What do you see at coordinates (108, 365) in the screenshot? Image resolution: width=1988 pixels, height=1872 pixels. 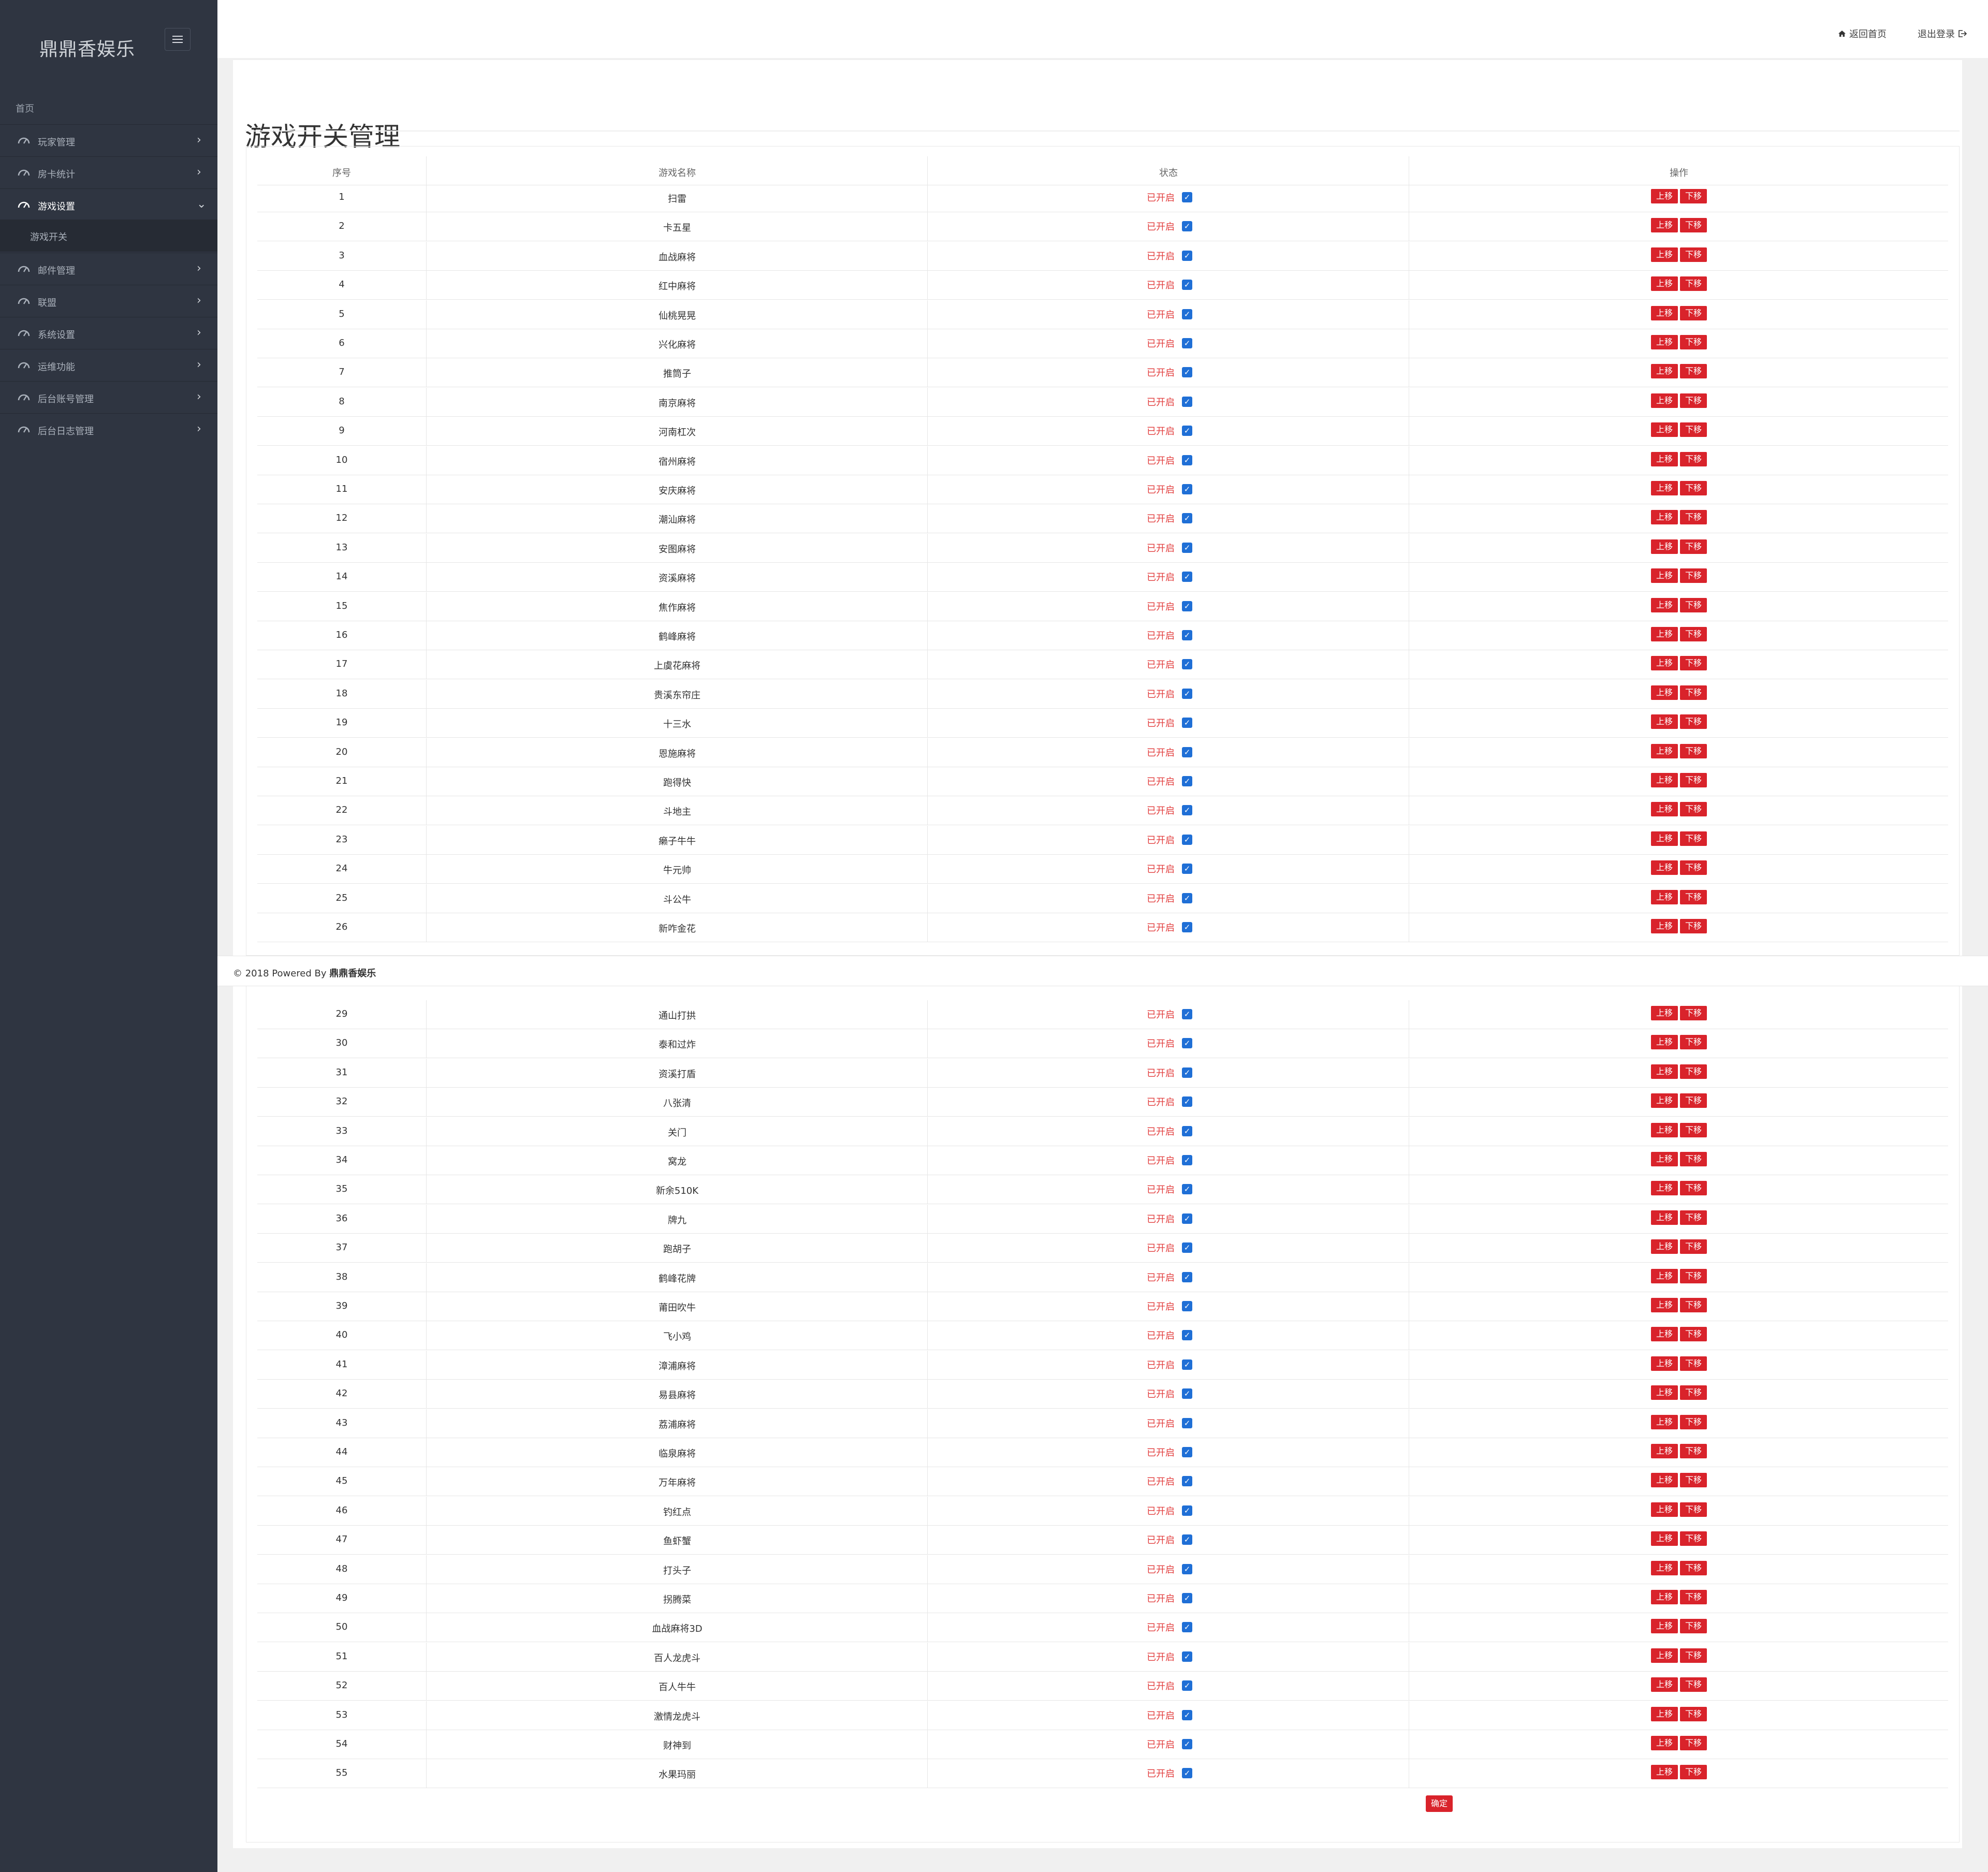 I see `sidebar-item: 运维功能 ›` at bounding box center [108, 365].